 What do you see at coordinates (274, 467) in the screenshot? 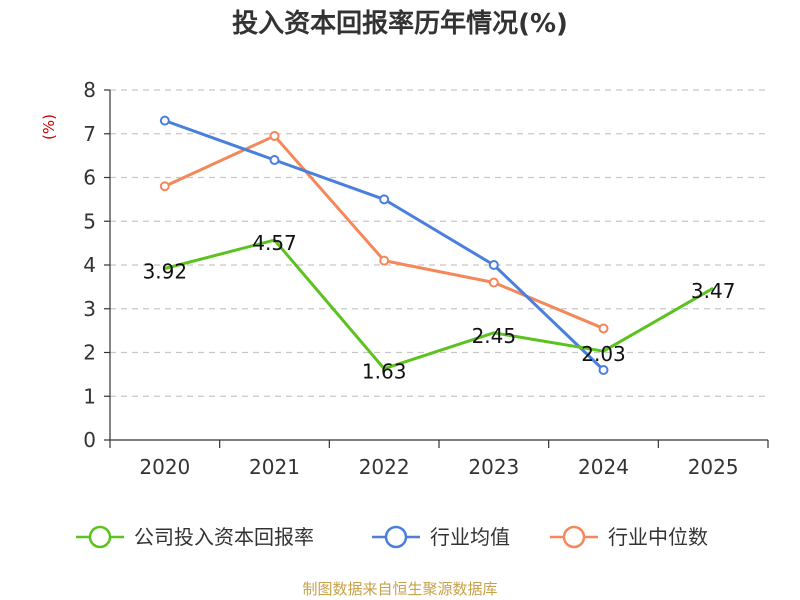
I see `x-tick-label: 2021` at bounding box center [274, 467].